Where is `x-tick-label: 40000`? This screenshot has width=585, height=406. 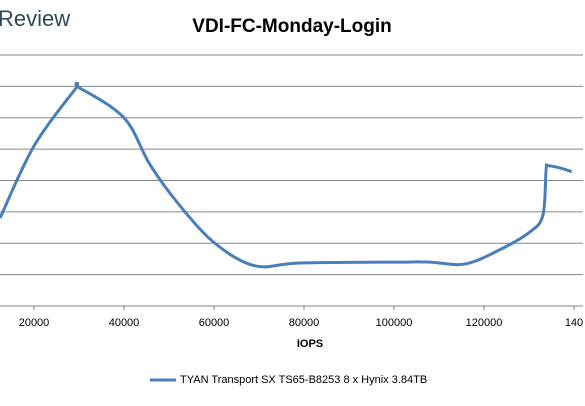 x-tick-label: 40000 is located at coordinates (124, 323).